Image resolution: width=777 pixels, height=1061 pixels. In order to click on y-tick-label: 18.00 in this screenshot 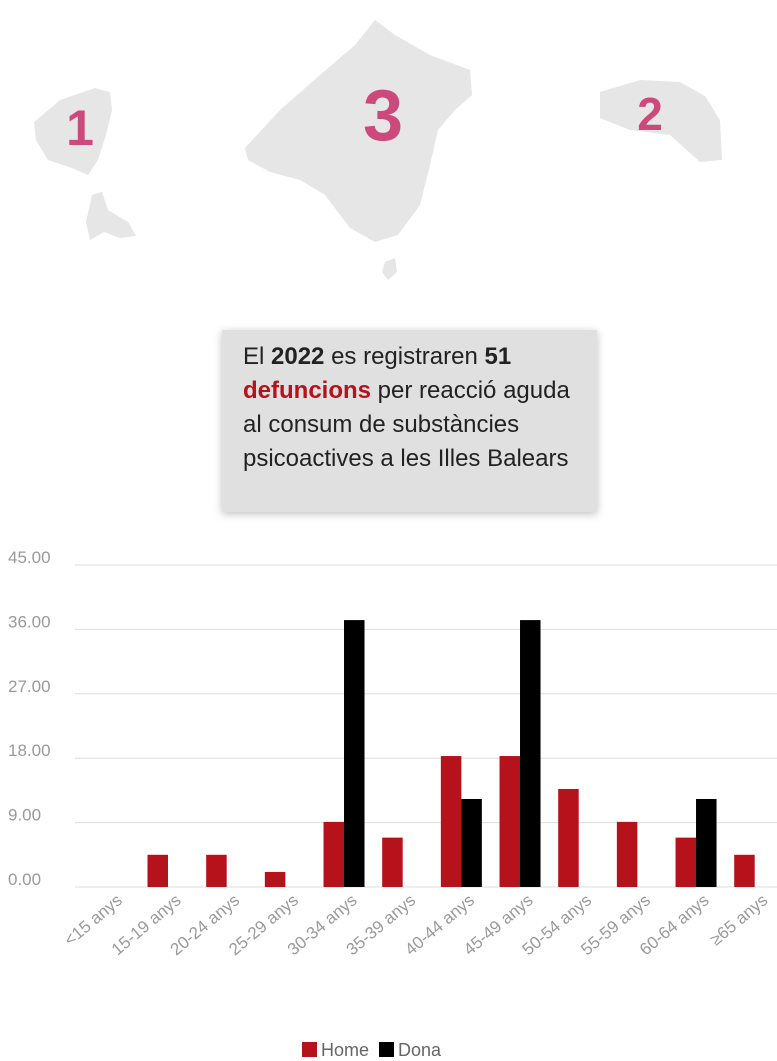, I will do `click(29, 750)`.